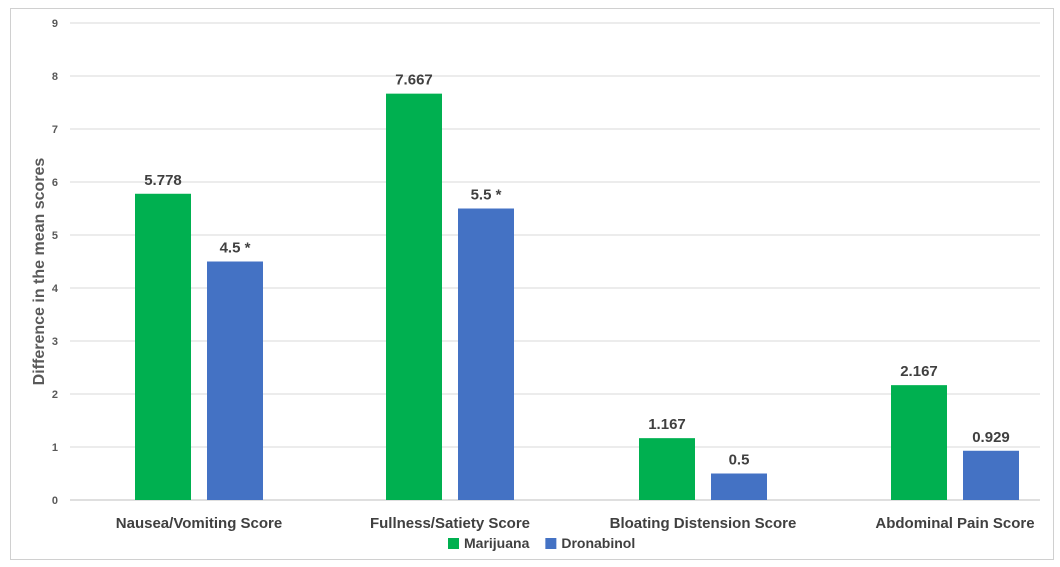  I want to click on y-tick-label: 3, so click(55, 342).